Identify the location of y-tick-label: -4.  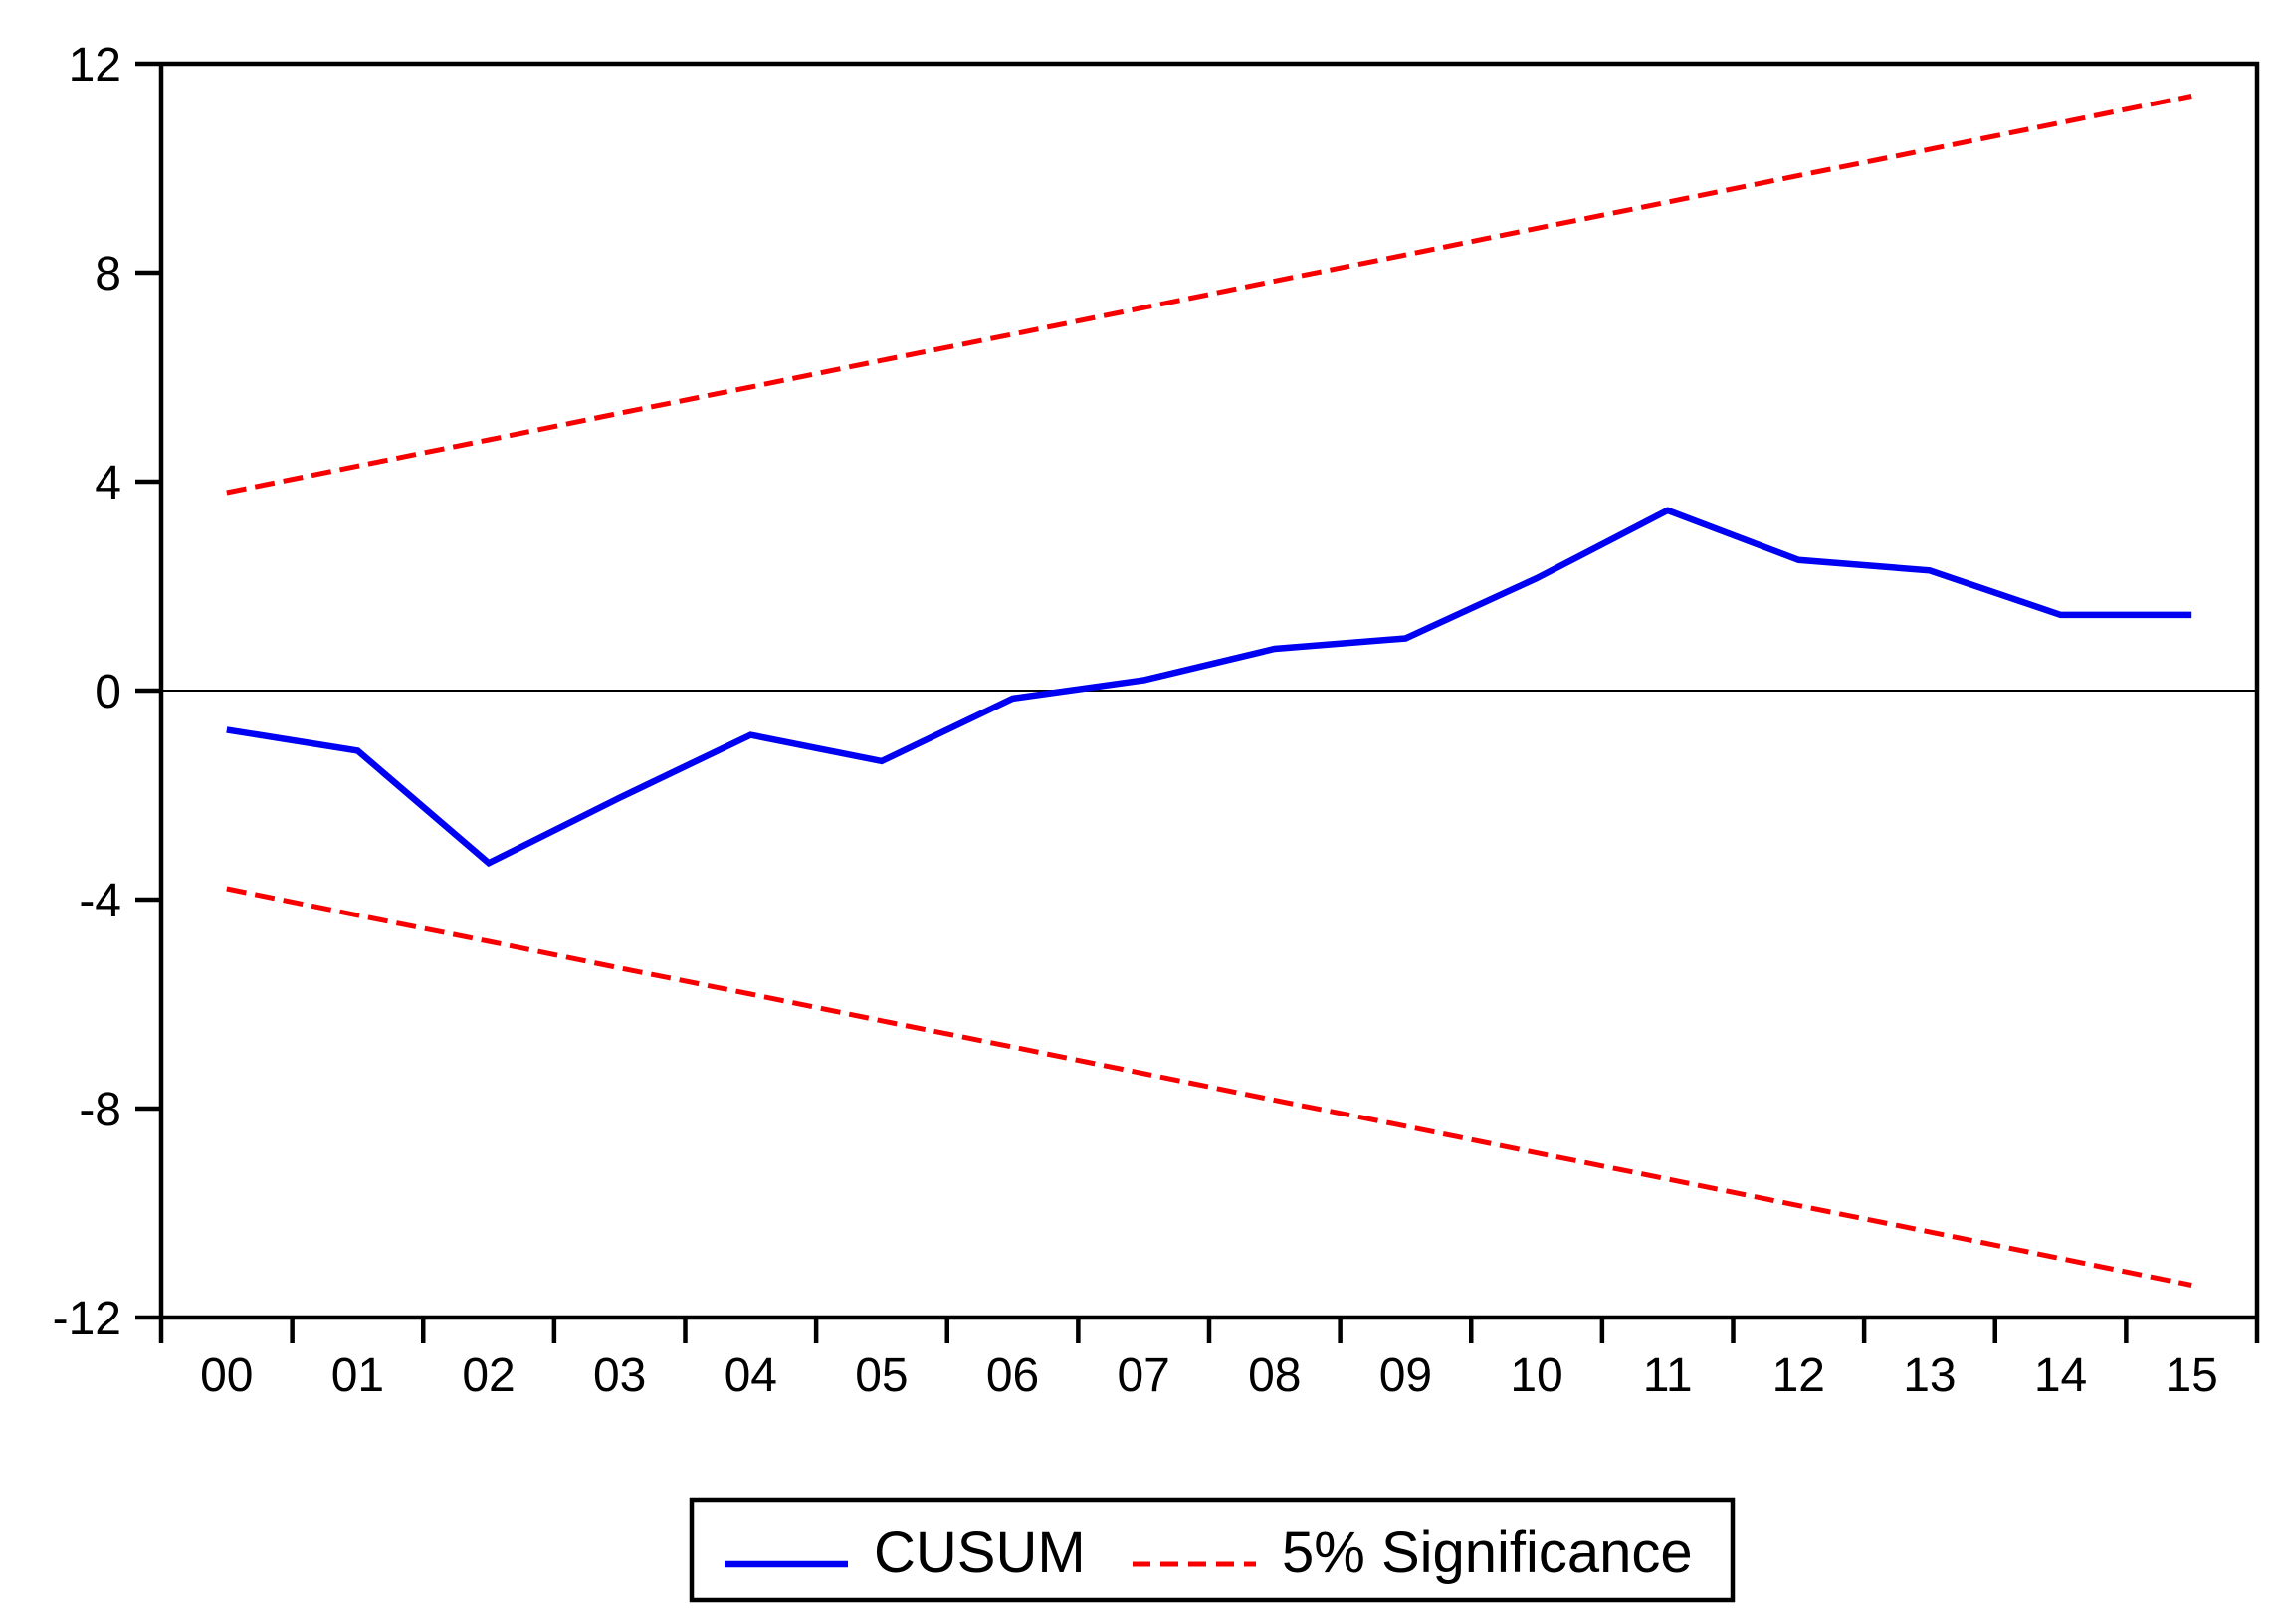
(100, 901).